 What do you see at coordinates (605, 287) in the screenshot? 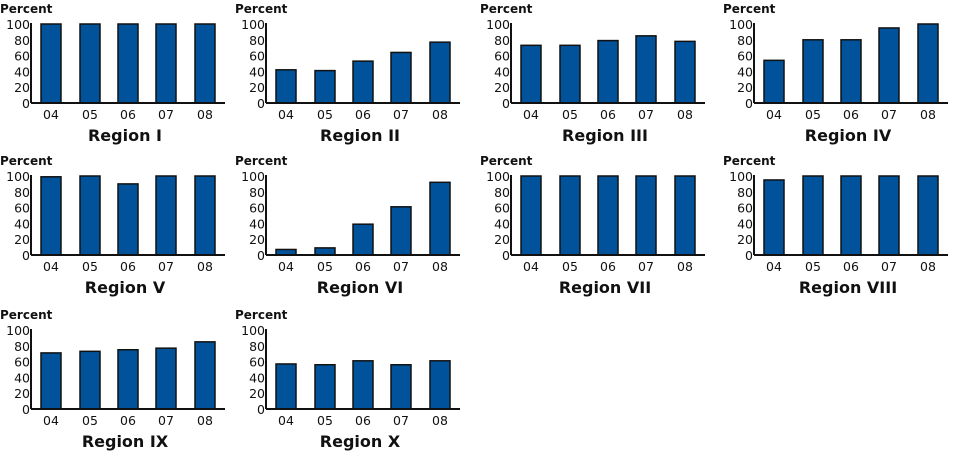
I see `chart-title: Region VII` at bounding box center [605, 287].